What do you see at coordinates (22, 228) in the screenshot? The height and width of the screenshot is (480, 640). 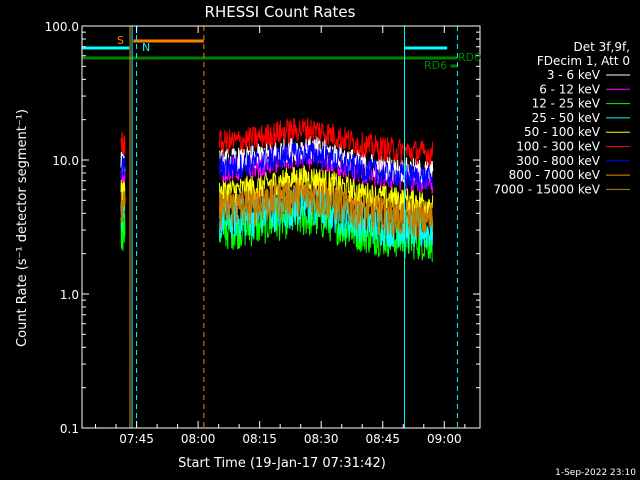 I see `y-axis-label: Count Rate (s⁻¹ detector segment⁻¹)` at bounding box center [22, 228].